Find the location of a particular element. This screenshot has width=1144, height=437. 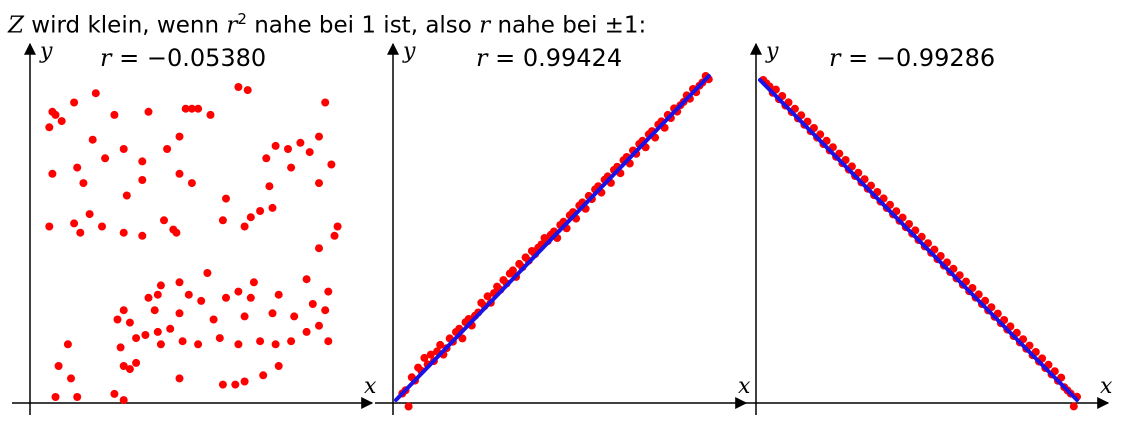

y-axis-label-3: y is located at coordinates (772, 51).